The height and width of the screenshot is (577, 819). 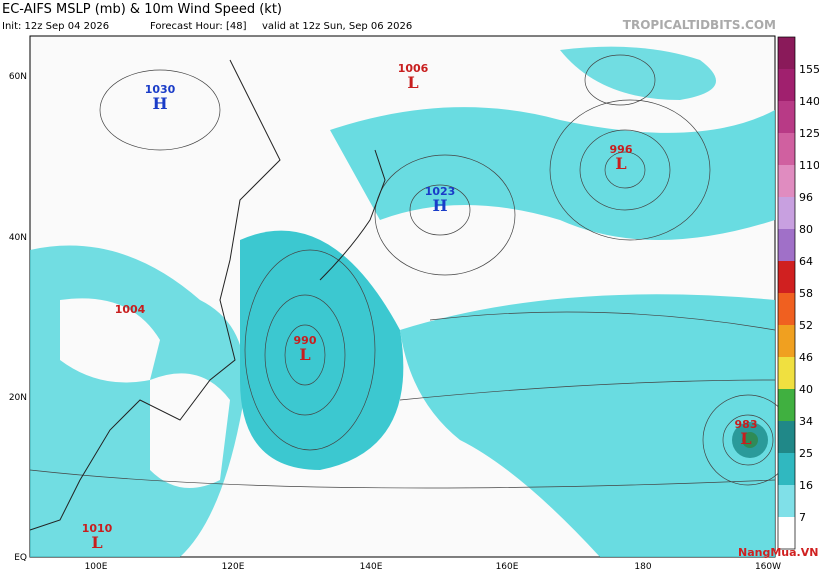 What do you see at coordinates (806, 357) in the screenshot?
I see `colorbar-label: 46` at bounding box center [806, 357].